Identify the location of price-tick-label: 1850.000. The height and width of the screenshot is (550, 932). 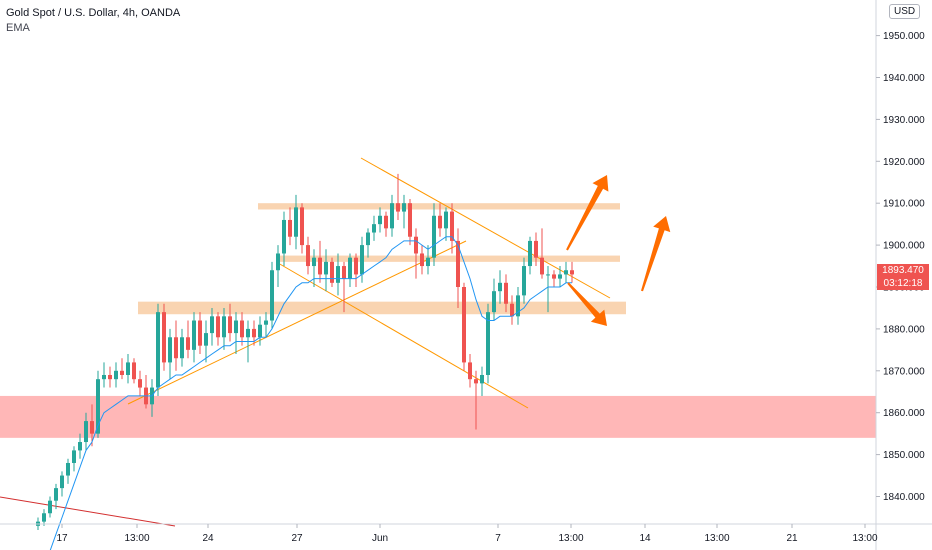
(904, 455).